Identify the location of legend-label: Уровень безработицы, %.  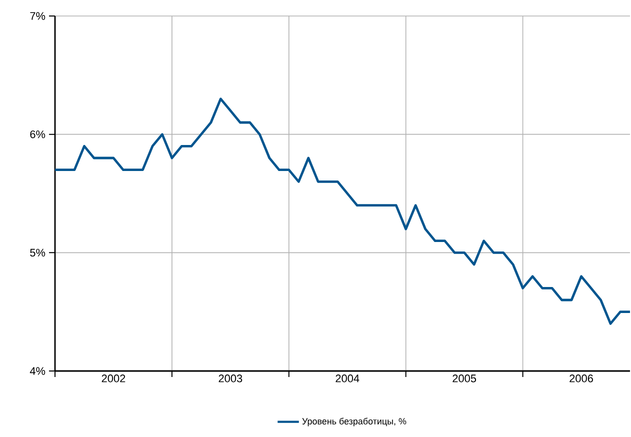
(354, 422).